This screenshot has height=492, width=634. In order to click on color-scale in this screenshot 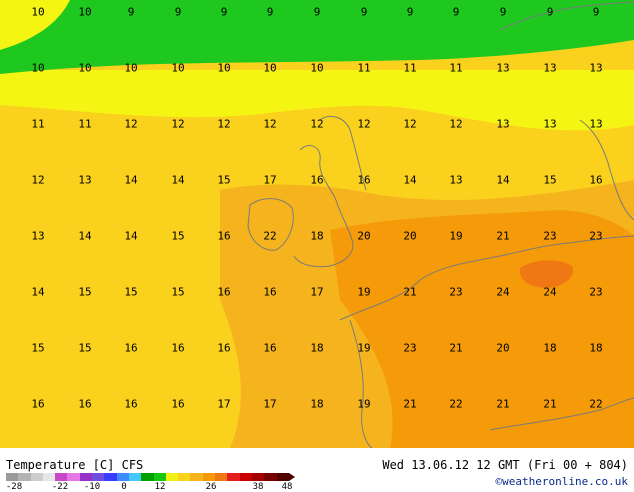, I will do `click(150, 477)`.